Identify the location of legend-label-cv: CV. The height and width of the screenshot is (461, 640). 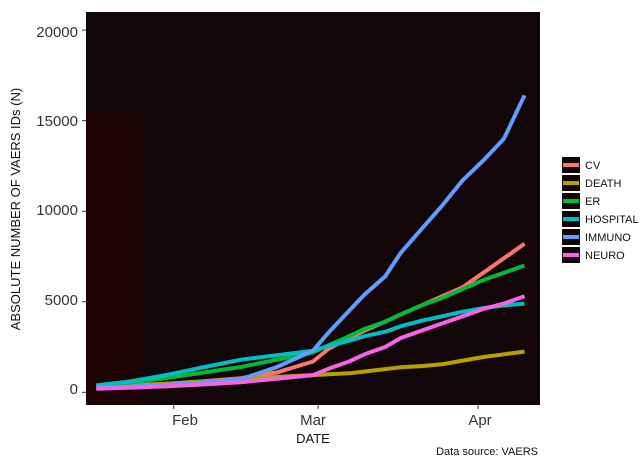
(593, 166).